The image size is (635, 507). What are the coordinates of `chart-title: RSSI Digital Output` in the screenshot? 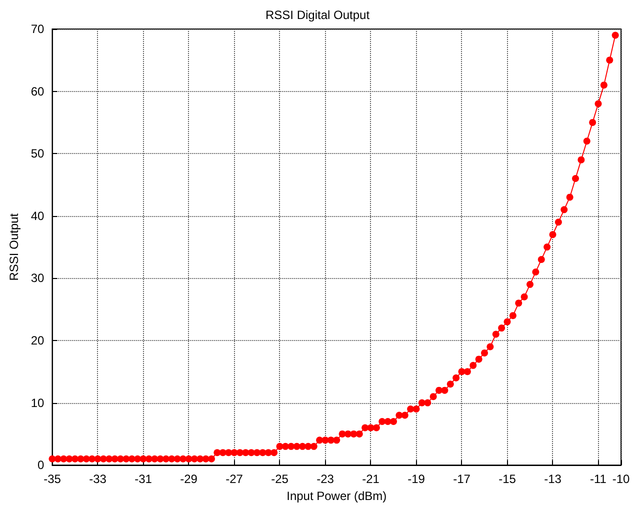 It's located at (317, 15).